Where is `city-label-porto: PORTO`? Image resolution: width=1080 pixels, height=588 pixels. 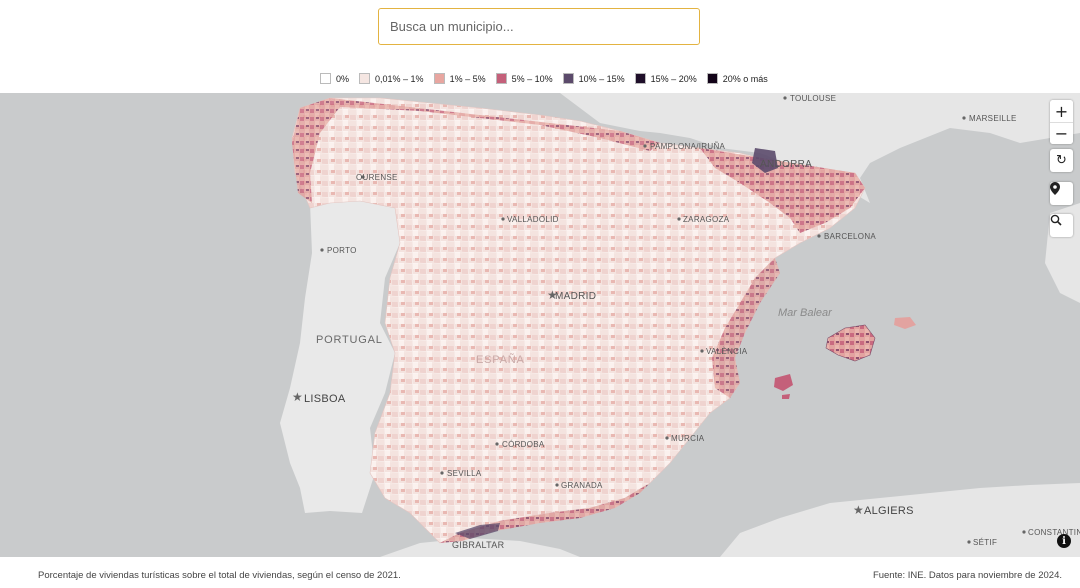 city-label-porto: PORTO is located at coordinates (342, 250).